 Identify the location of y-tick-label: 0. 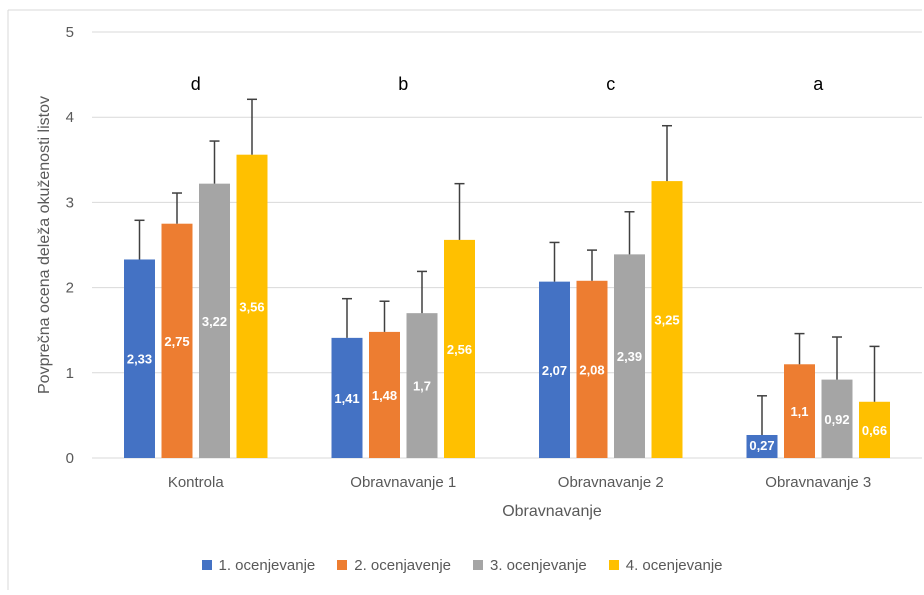
(70, 458).